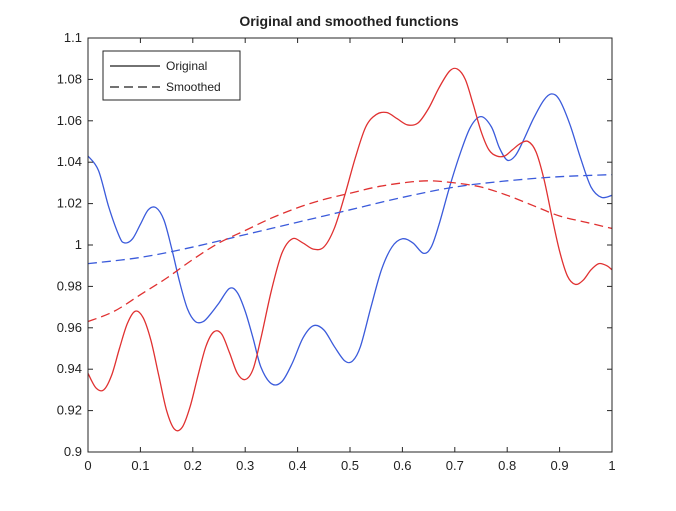 This screenshot has width=676, height=511. What do you see at coordinates (298, 465) in the screenshot?
I see `x-tick-label: 0.4` at bounding box center [298, 465].